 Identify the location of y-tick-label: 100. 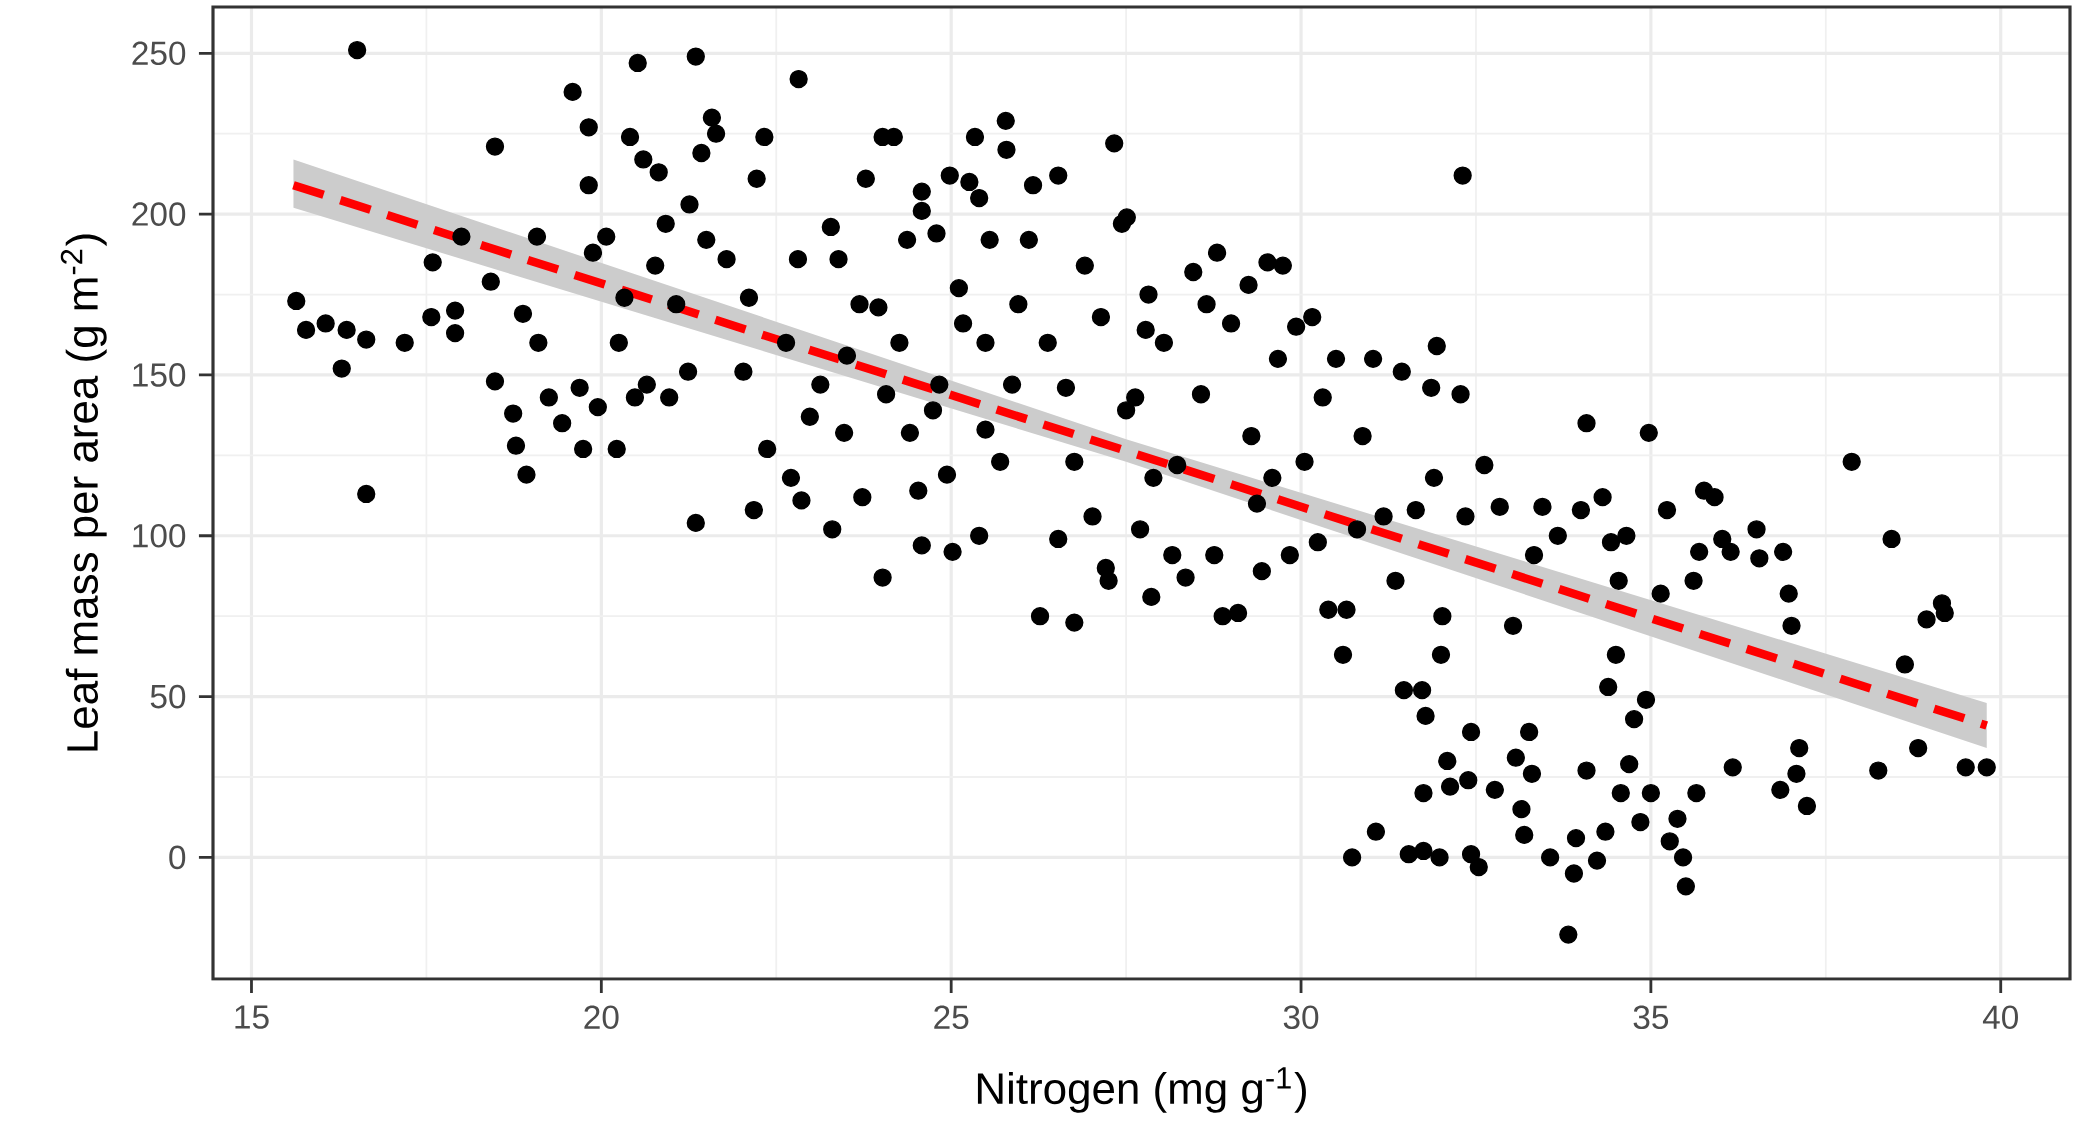
(159, 535).